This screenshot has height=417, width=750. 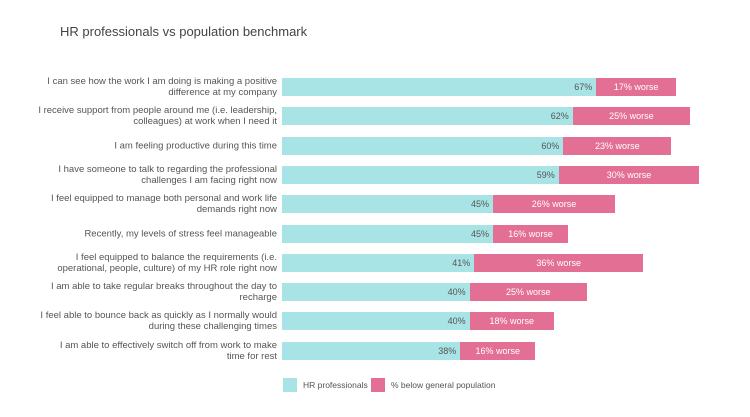 What do you see at coordinates (545, 174) in the screenshot?
I see `value-label: 59%` at bounding box center [545, 174].